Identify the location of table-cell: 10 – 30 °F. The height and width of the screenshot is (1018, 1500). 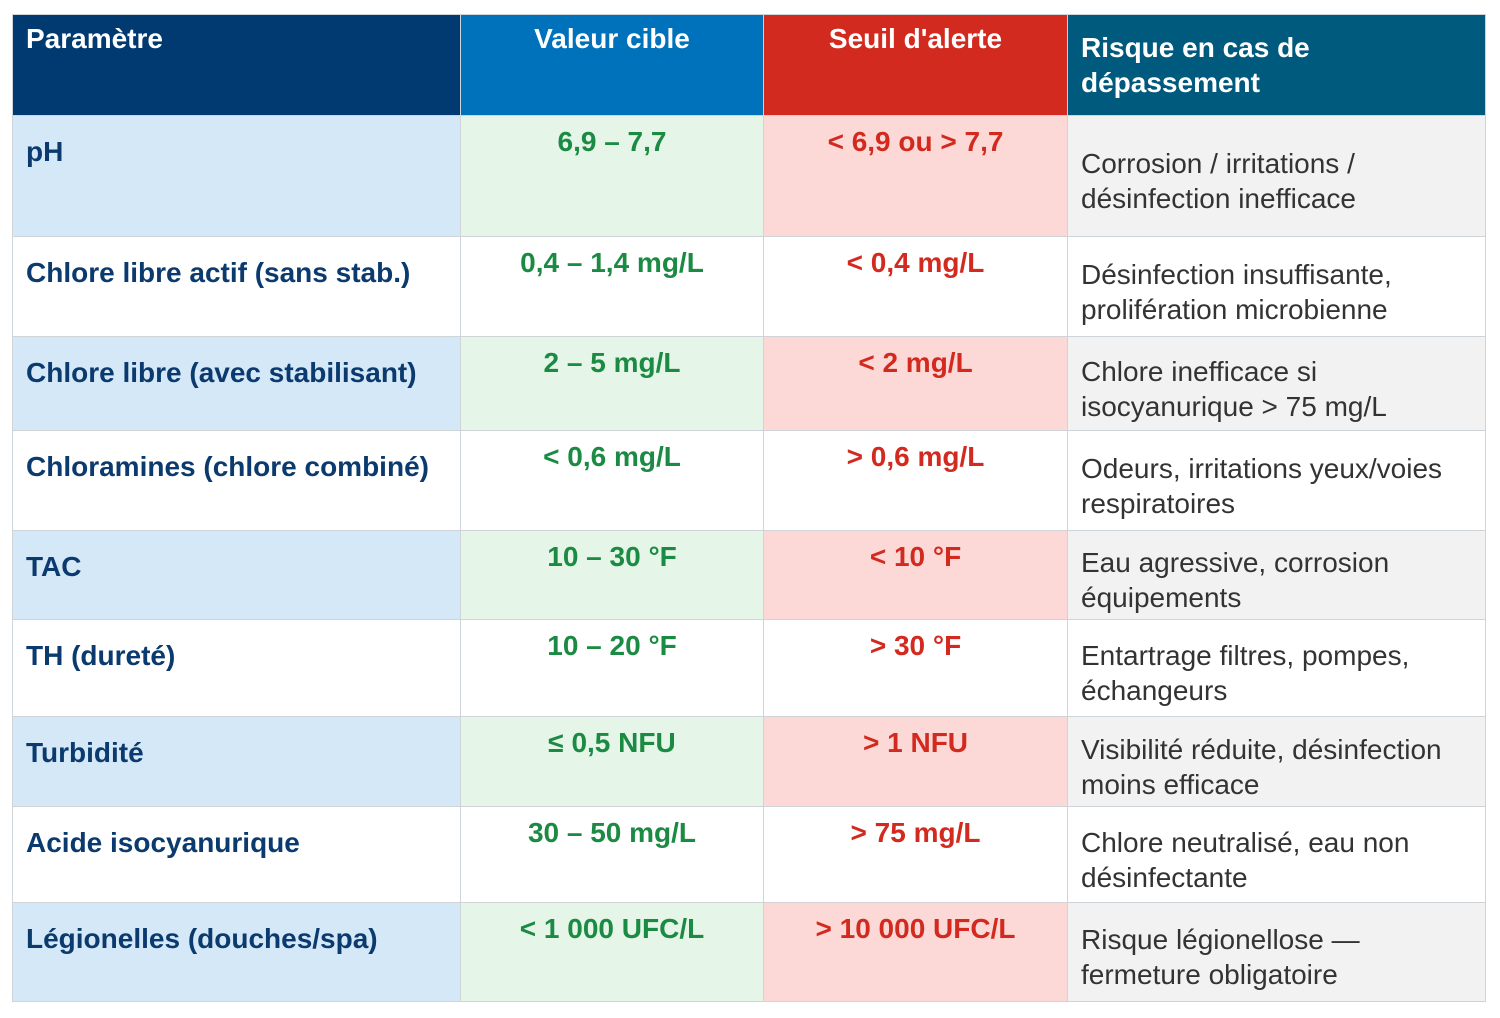
(612, 575).